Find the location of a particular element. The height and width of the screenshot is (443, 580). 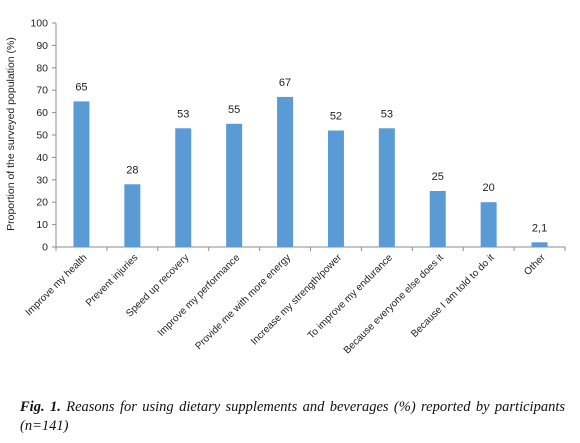

y-axis-ticks: 0 10 20 30 40 50 60 70 80 90 100 is located at coordinates (43, 136).